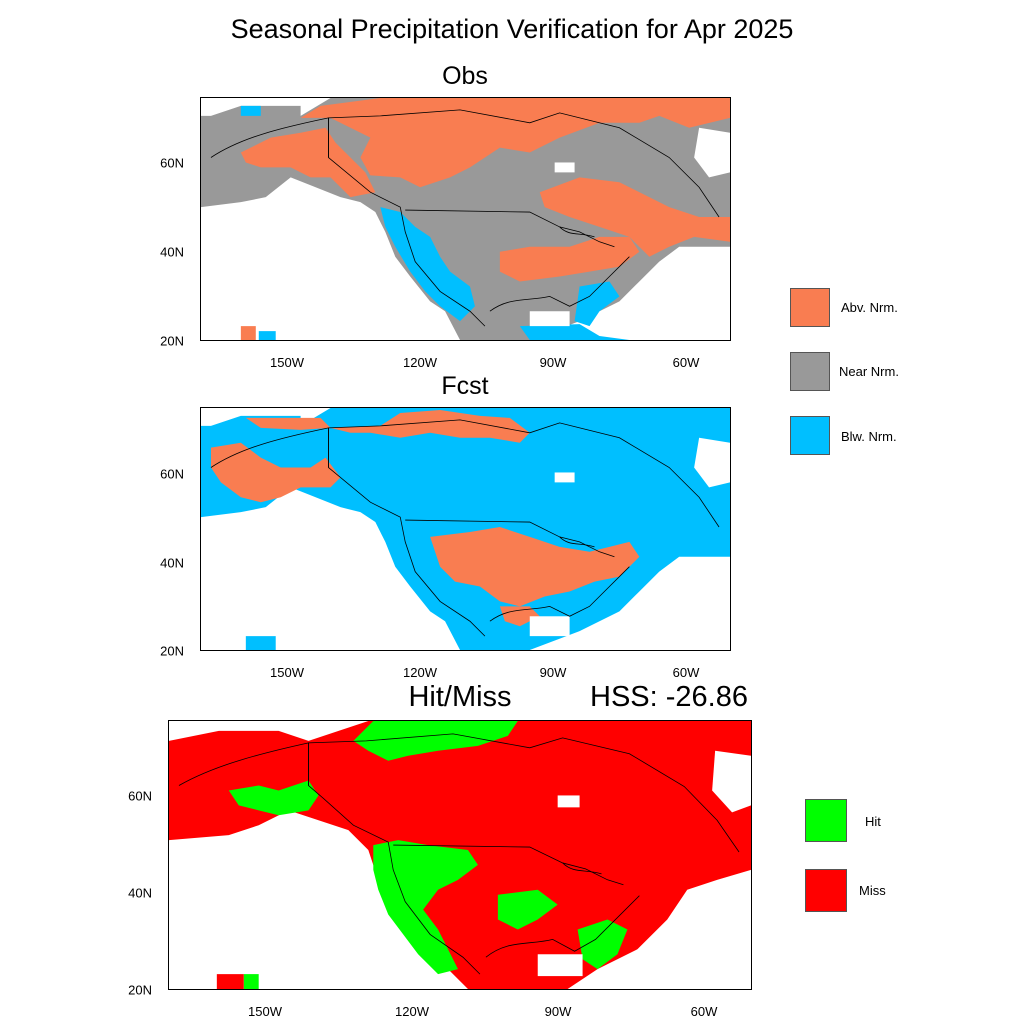 The width and height of the screenshot is (1024, 1024). I want to click on legend-miss-label: Miss, so click(872, 890).